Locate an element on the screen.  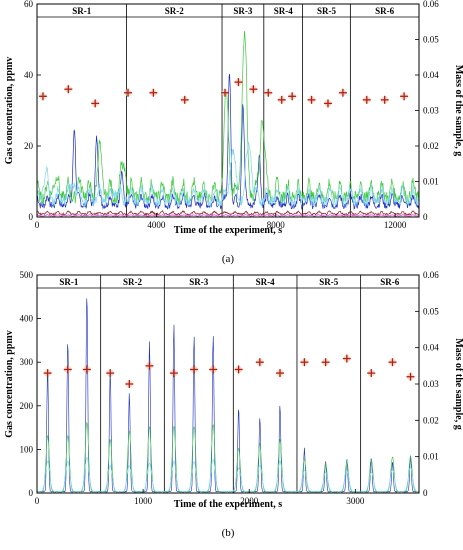
y-tick-label: 200 is located at coordinates (27, 406).